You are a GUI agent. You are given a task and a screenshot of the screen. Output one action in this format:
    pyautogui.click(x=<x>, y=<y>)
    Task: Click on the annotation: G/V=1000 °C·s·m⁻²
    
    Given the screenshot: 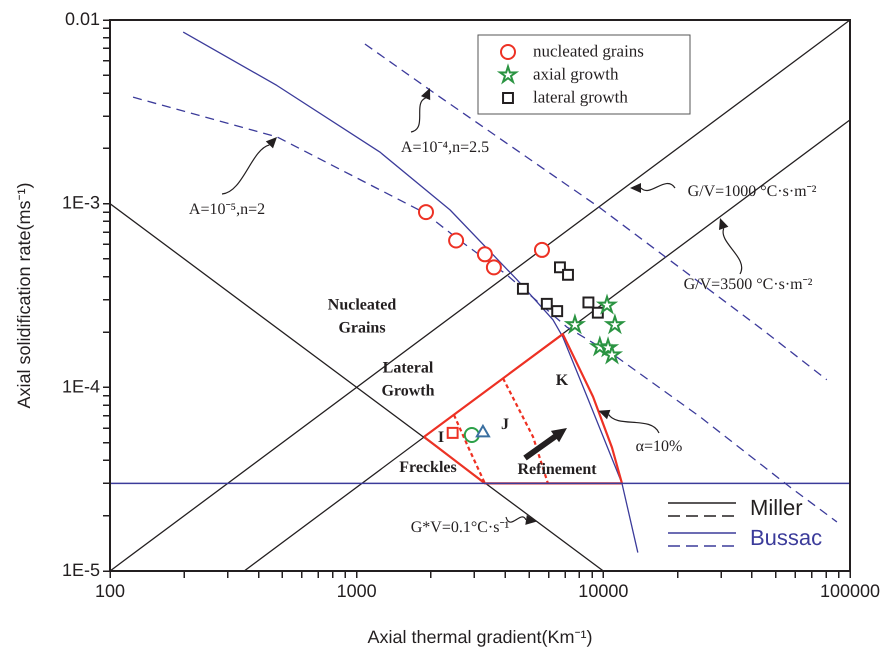 What is the action you would take?
    pyautogui.click(x=752, y=191)
    